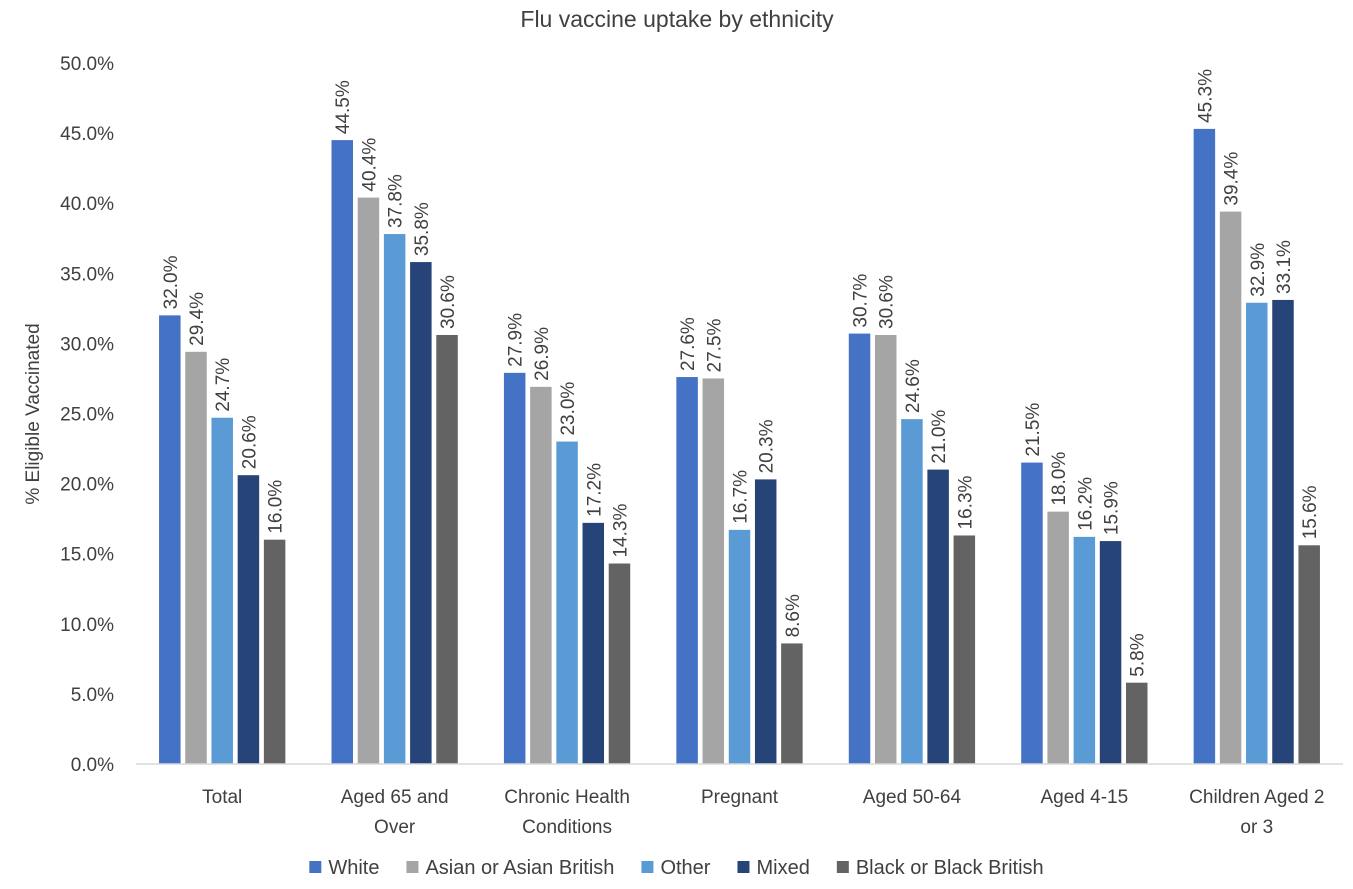 Image resolution: width=1353 pixels, height=889 pixels. Describe the element at coordinates (223, 385) in the screenshot. I see `data-label: 24.7%` at that location.